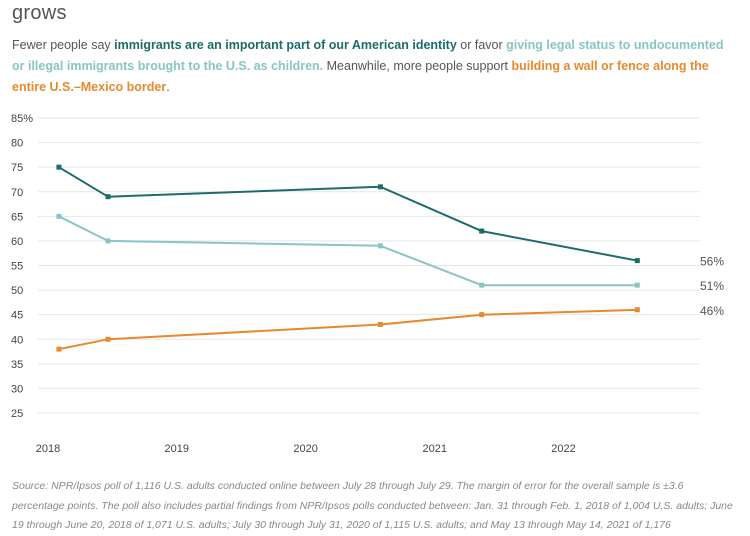 This screenshot has width=750, height=536. I want to click on subtitle-text-2: or favor, so click(481, 45).